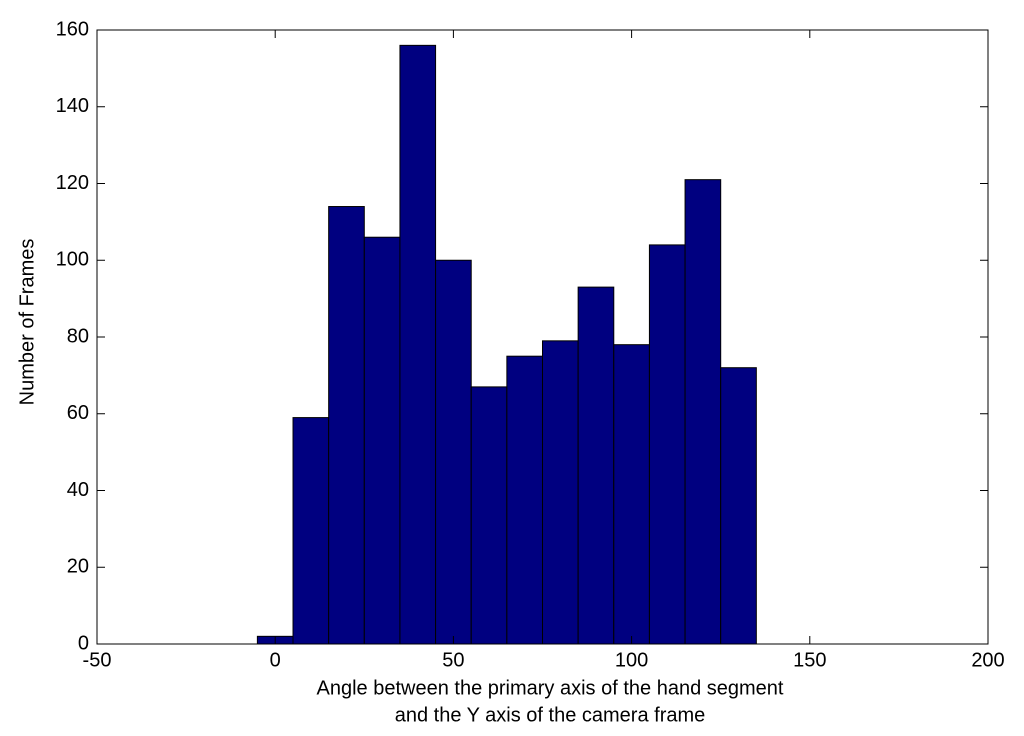  I want to click on y-tick-label: 160, so click(72, 29).